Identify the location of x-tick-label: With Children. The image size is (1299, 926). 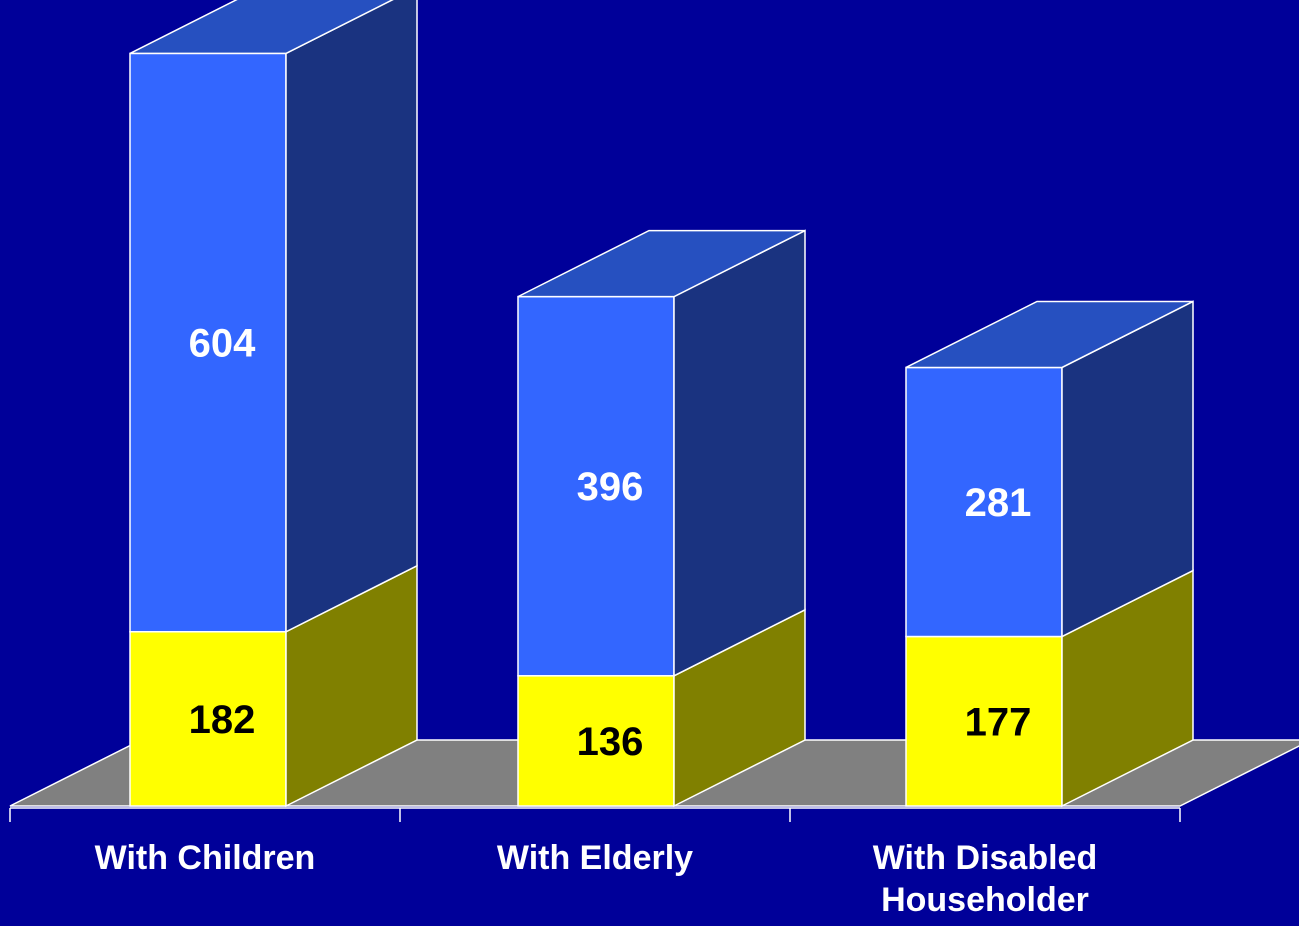
(205, 858).